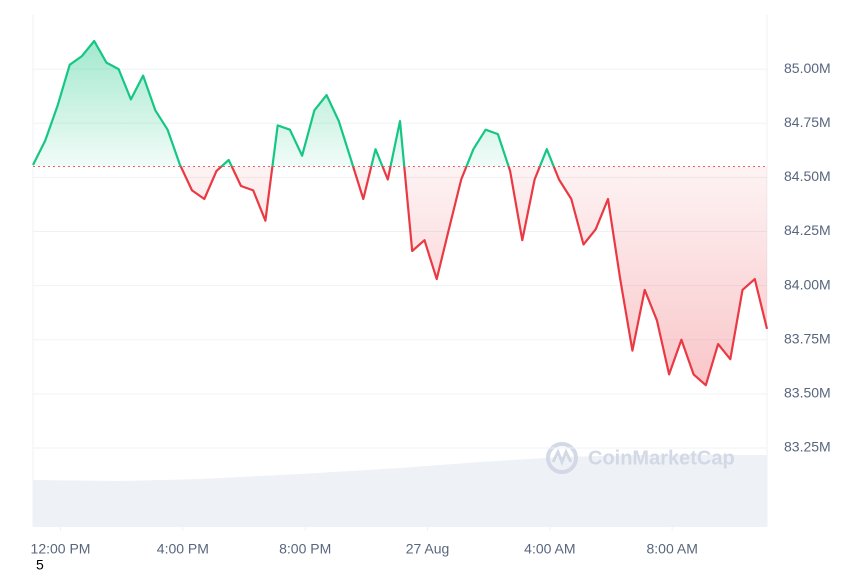 The height and width of the screenshot is (578, 860). What do you see at coordinates (807, 338) in the screenshot?
I see `y-tick-label: 83.75M` at bounding box center [807, 338].